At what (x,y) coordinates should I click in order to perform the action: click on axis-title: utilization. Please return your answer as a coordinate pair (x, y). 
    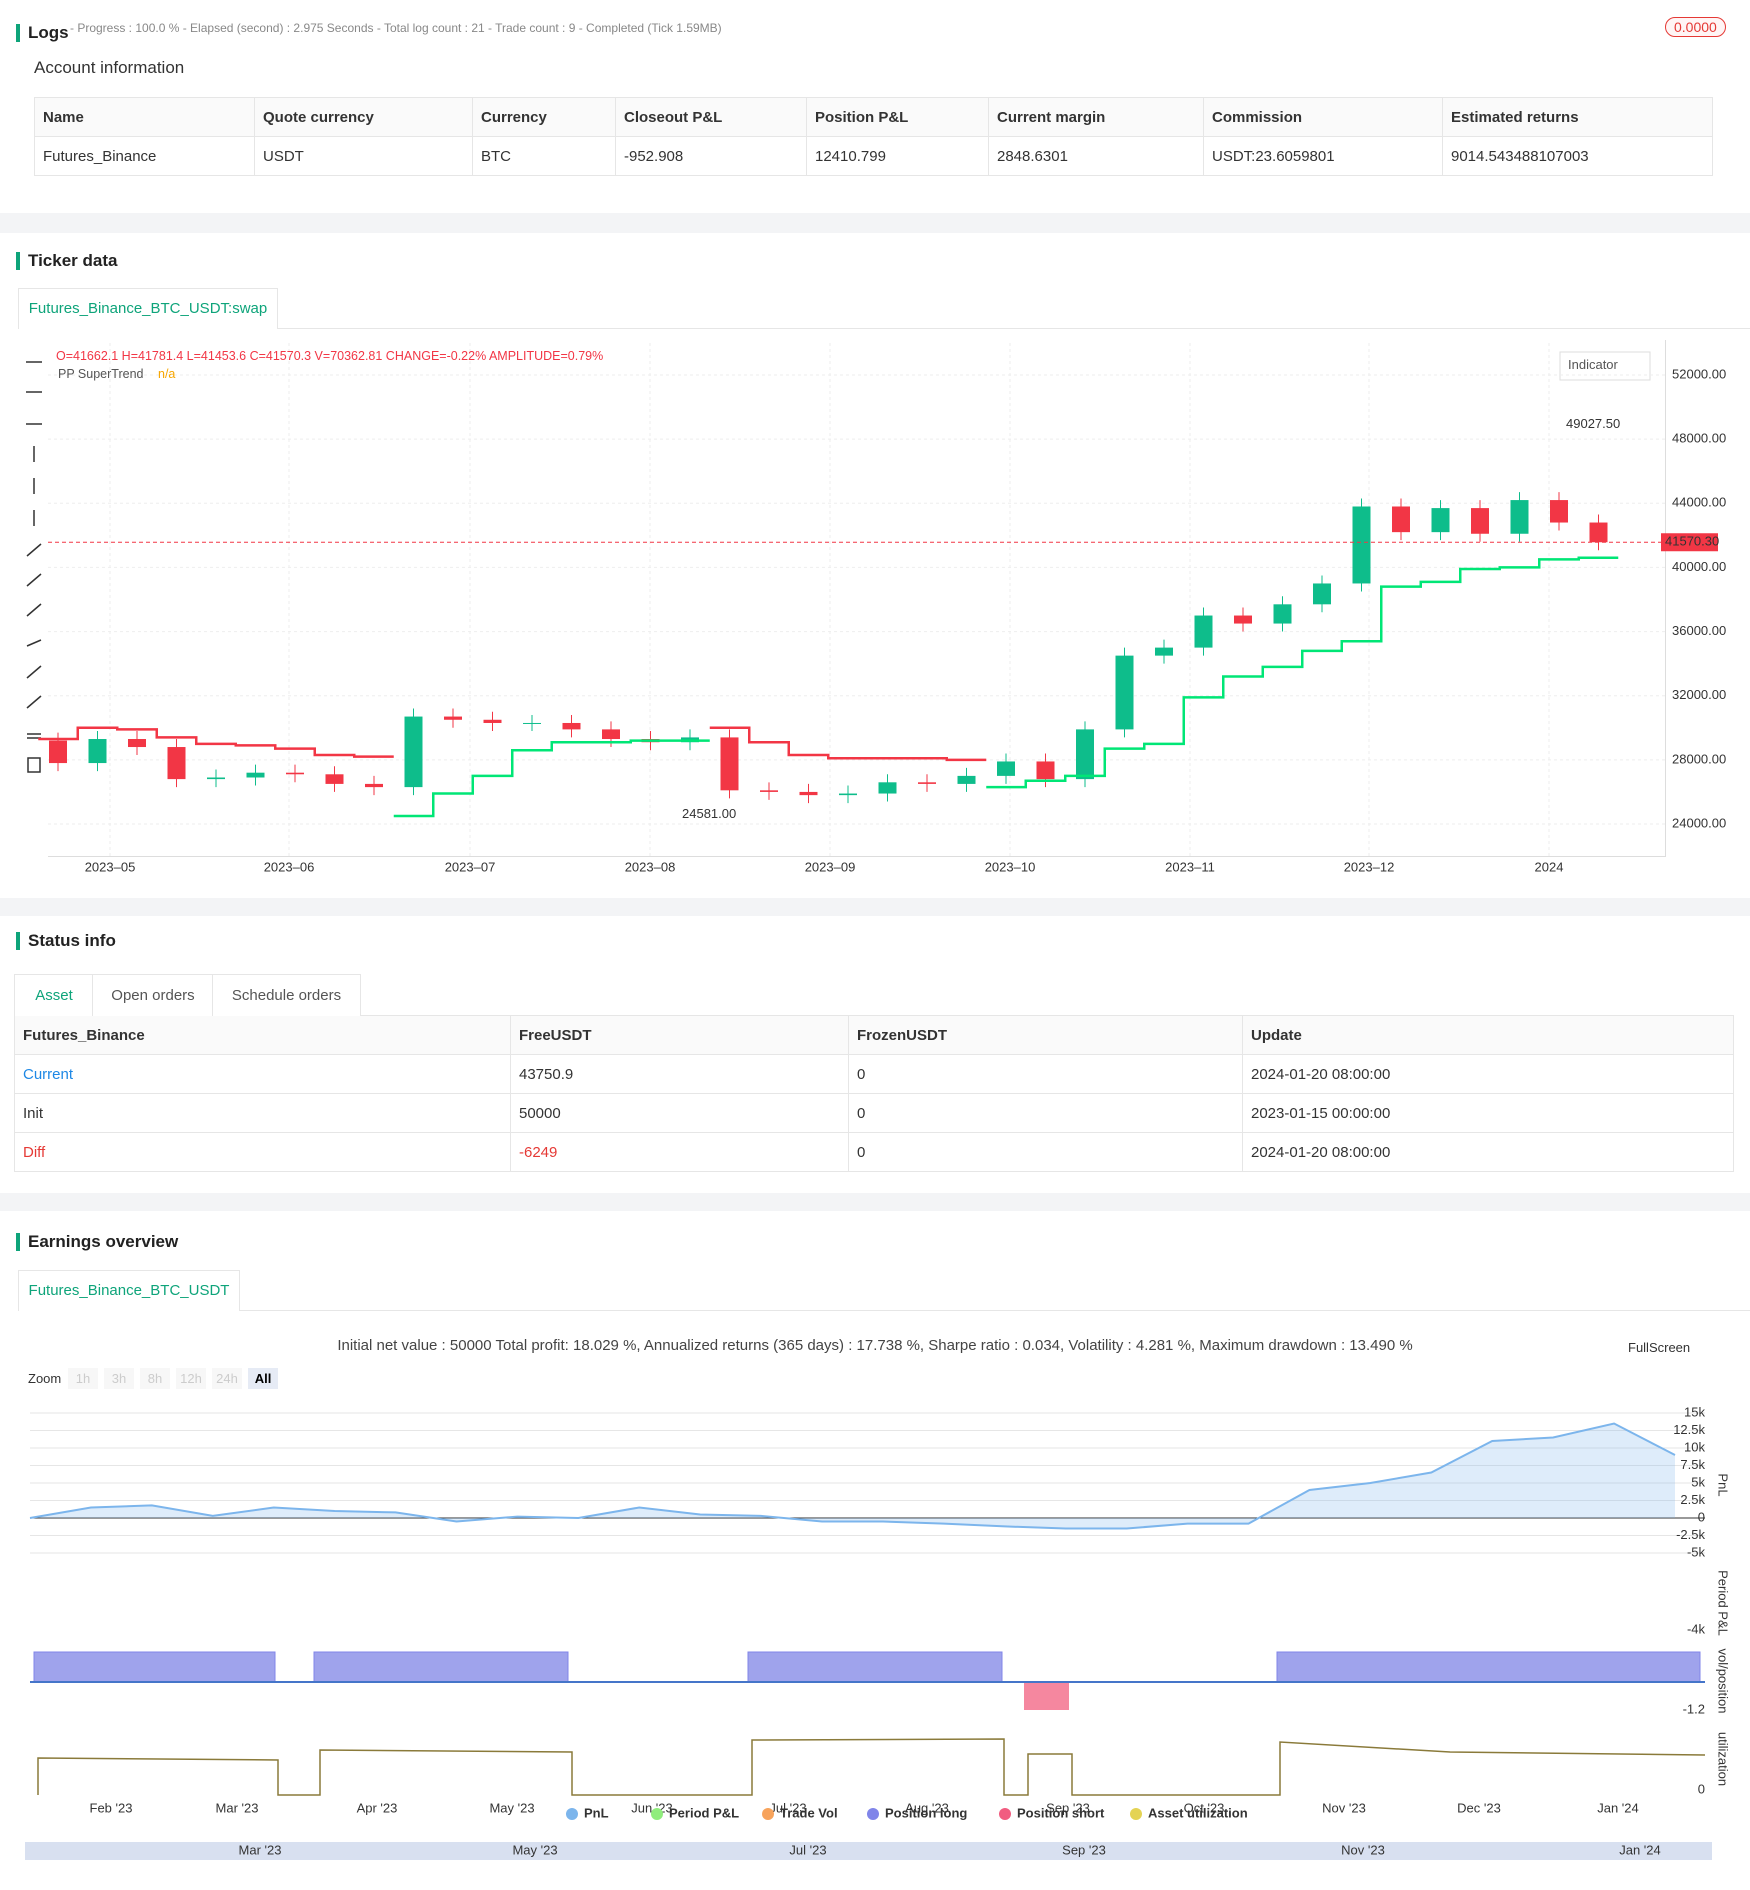
    Looking at the image, I should click on (1723, 1759).